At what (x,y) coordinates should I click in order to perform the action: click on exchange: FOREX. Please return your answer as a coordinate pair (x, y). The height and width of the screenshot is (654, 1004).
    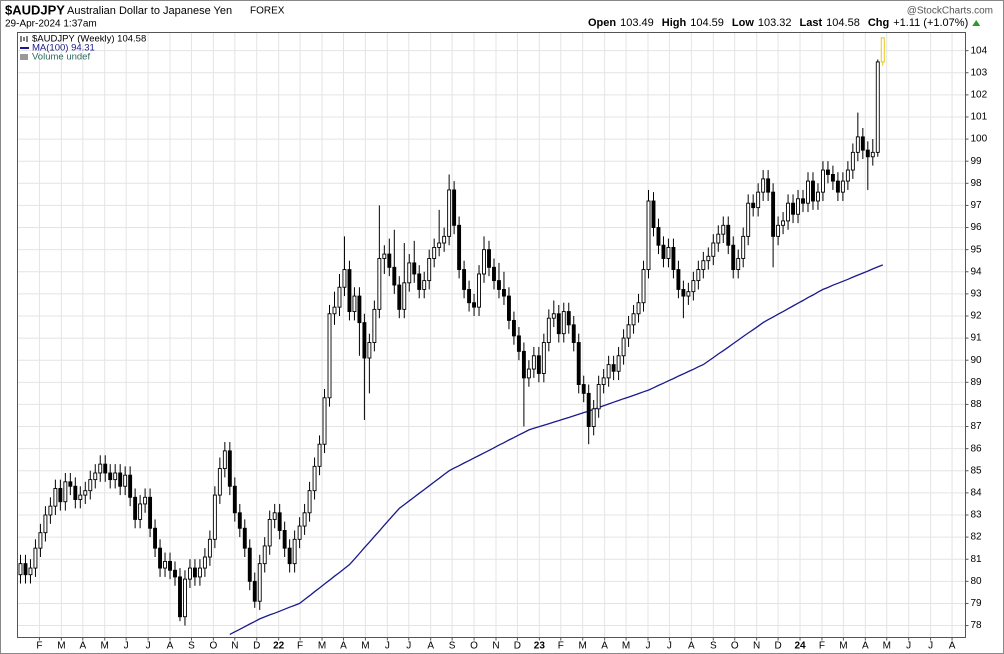
    Looking at the image, I should click on (267, 11).